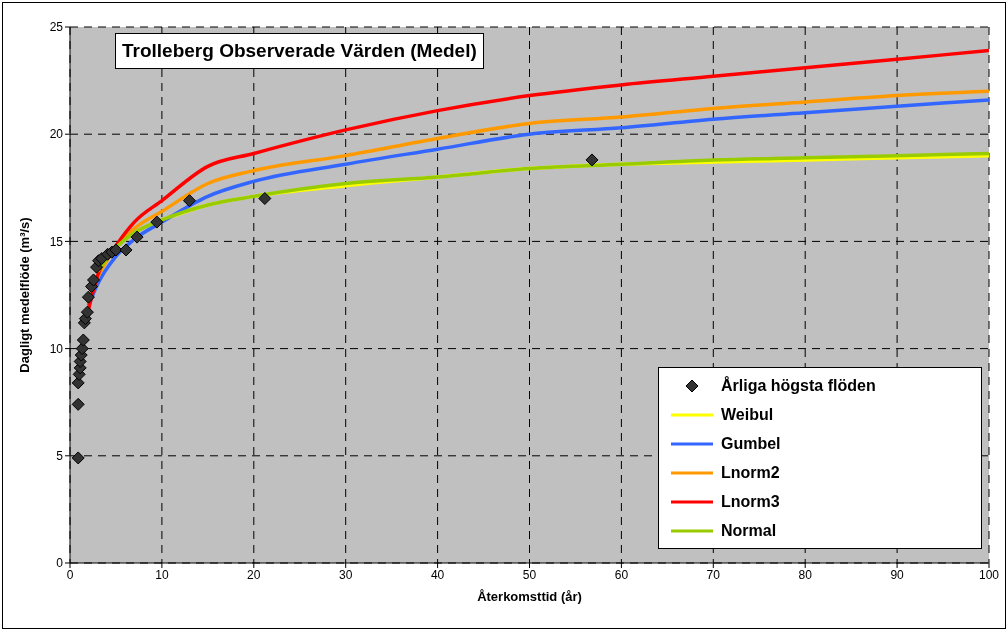 This screenshot has width=1008, height=631. Describe the element at coordinates (60, 563) in the screenshot. I see `y-tick-label: 0` at that location.